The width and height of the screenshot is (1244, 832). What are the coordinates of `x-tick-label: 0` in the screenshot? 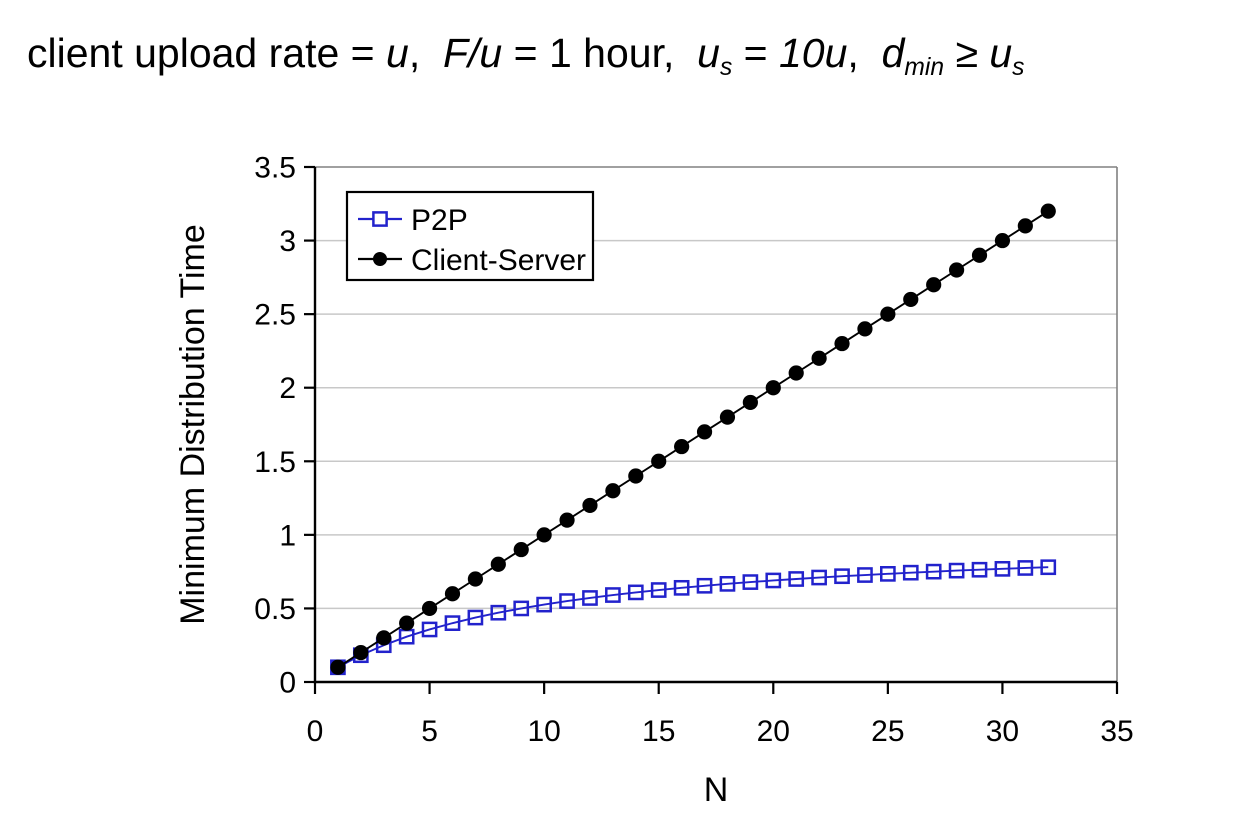 It's located at (315, 731).